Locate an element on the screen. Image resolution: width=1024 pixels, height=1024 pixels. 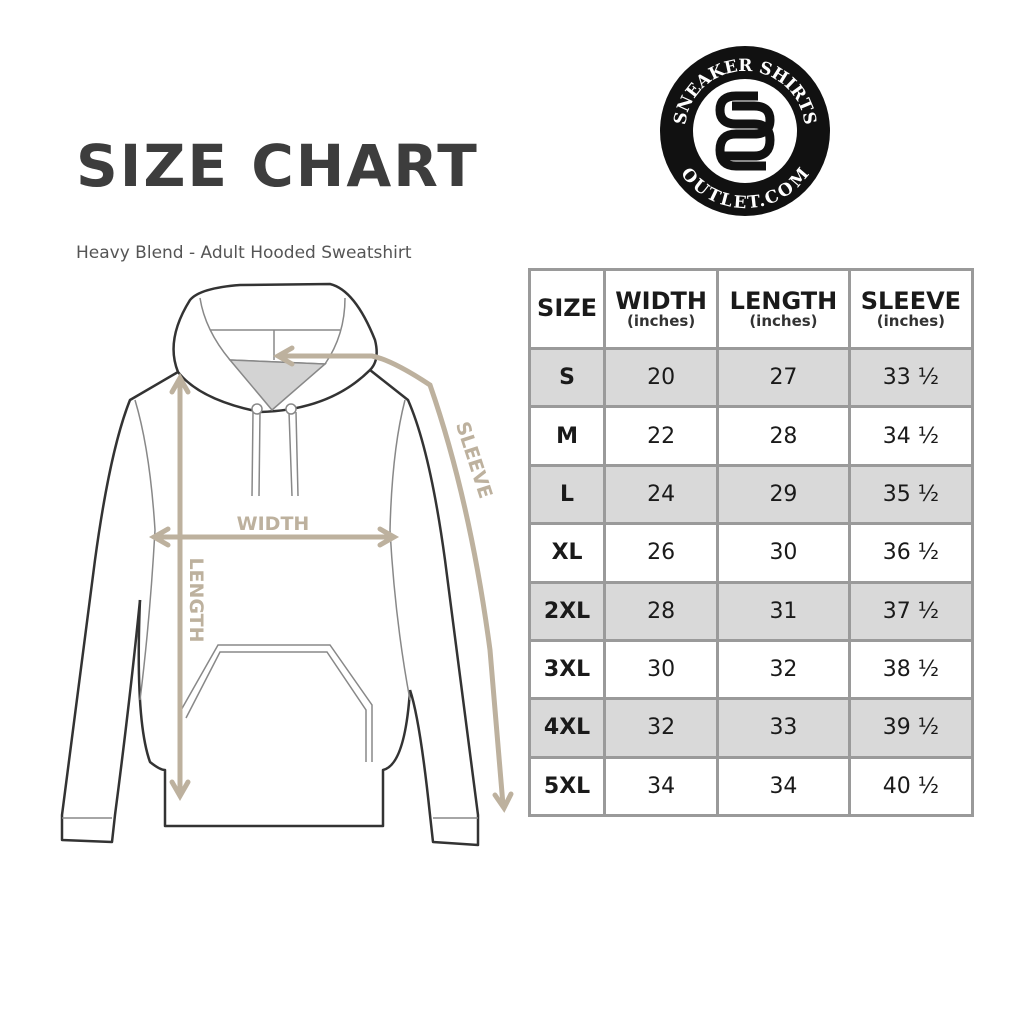
table-row: S 20 27 33 ½ is located at coordinates (751, 377).